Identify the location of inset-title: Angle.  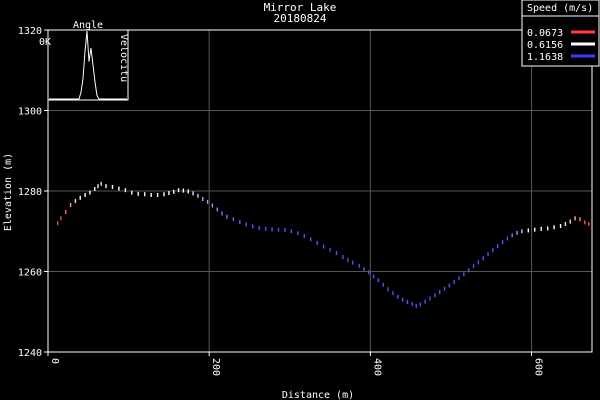
(88, 25).